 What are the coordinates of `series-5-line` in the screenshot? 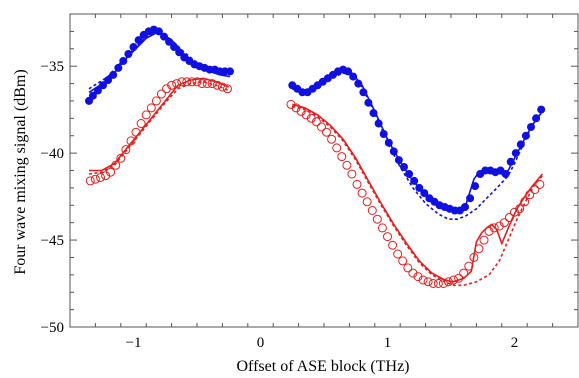 It's located at (159, 127).